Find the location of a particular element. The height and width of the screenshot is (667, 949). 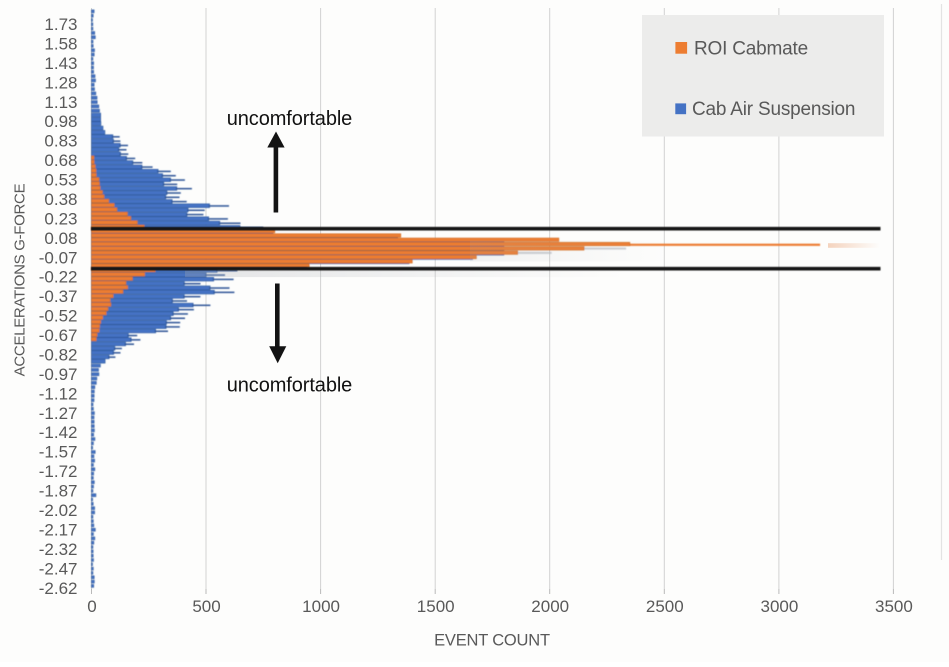

svg-text: -0.97 is located at coordinates (58, 374).